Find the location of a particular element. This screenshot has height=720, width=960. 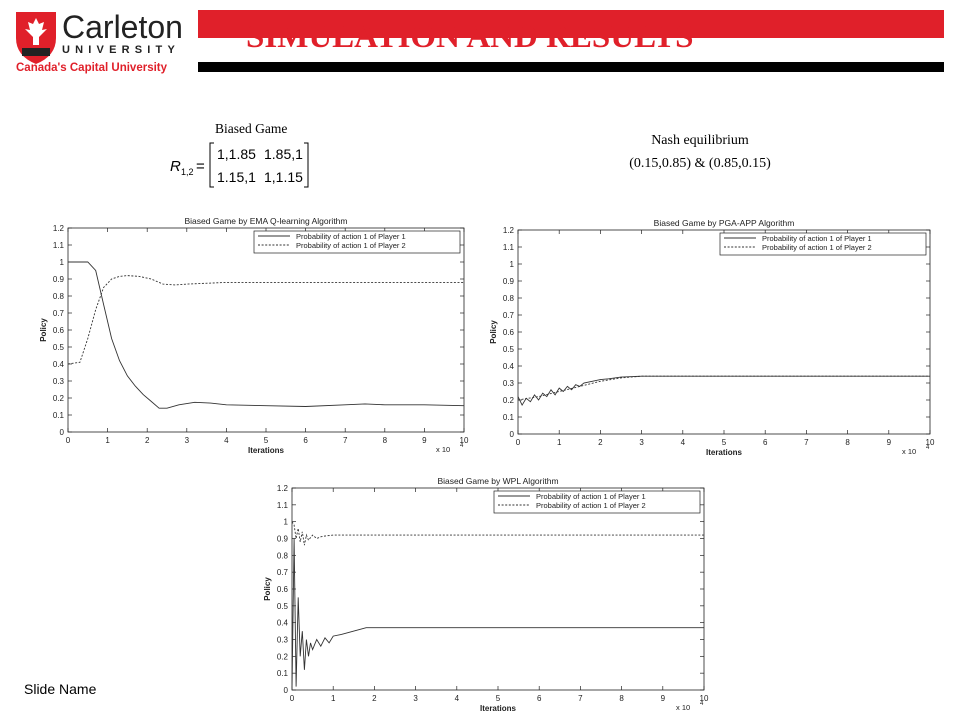

biased-game-label: Biased Game is located at coordinates (251, 128).